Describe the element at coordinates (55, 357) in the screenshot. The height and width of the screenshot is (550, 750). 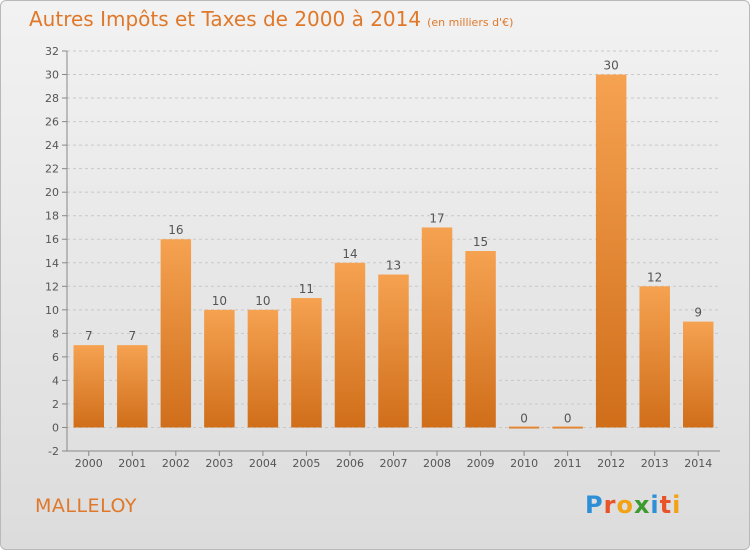
I see `y-tick-label: 6` at that location.